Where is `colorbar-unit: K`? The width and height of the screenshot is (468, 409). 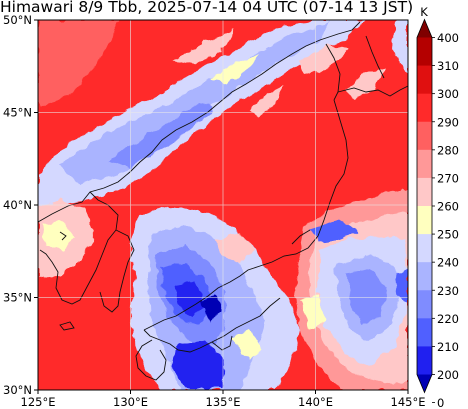
colorbar-unit: K is located at coordinates (424, 12).